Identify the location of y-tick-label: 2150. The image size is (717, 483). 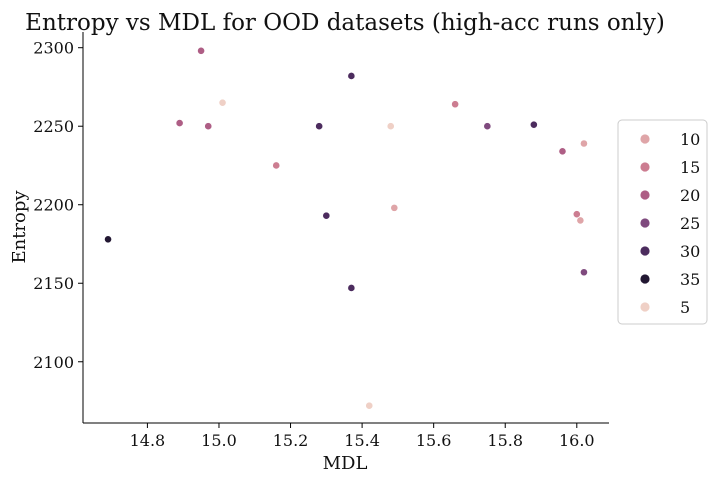
(53, 283).